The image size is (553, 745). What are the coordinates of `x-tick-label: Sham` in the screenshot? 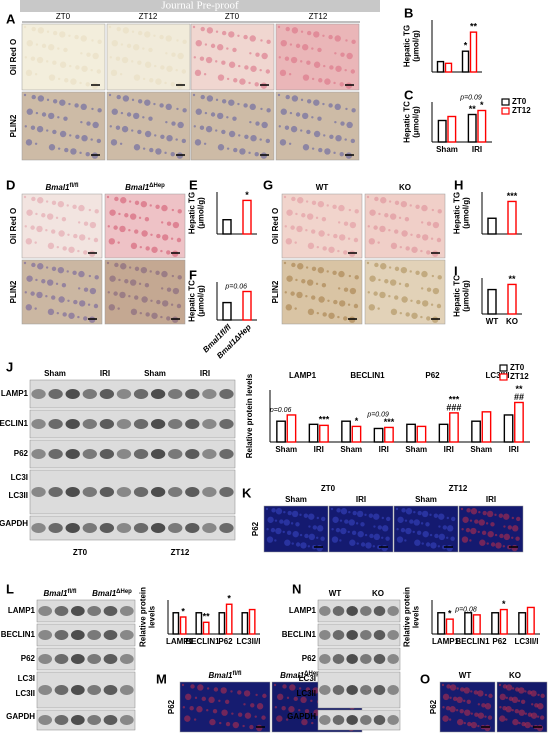 It's located at (481, 449).